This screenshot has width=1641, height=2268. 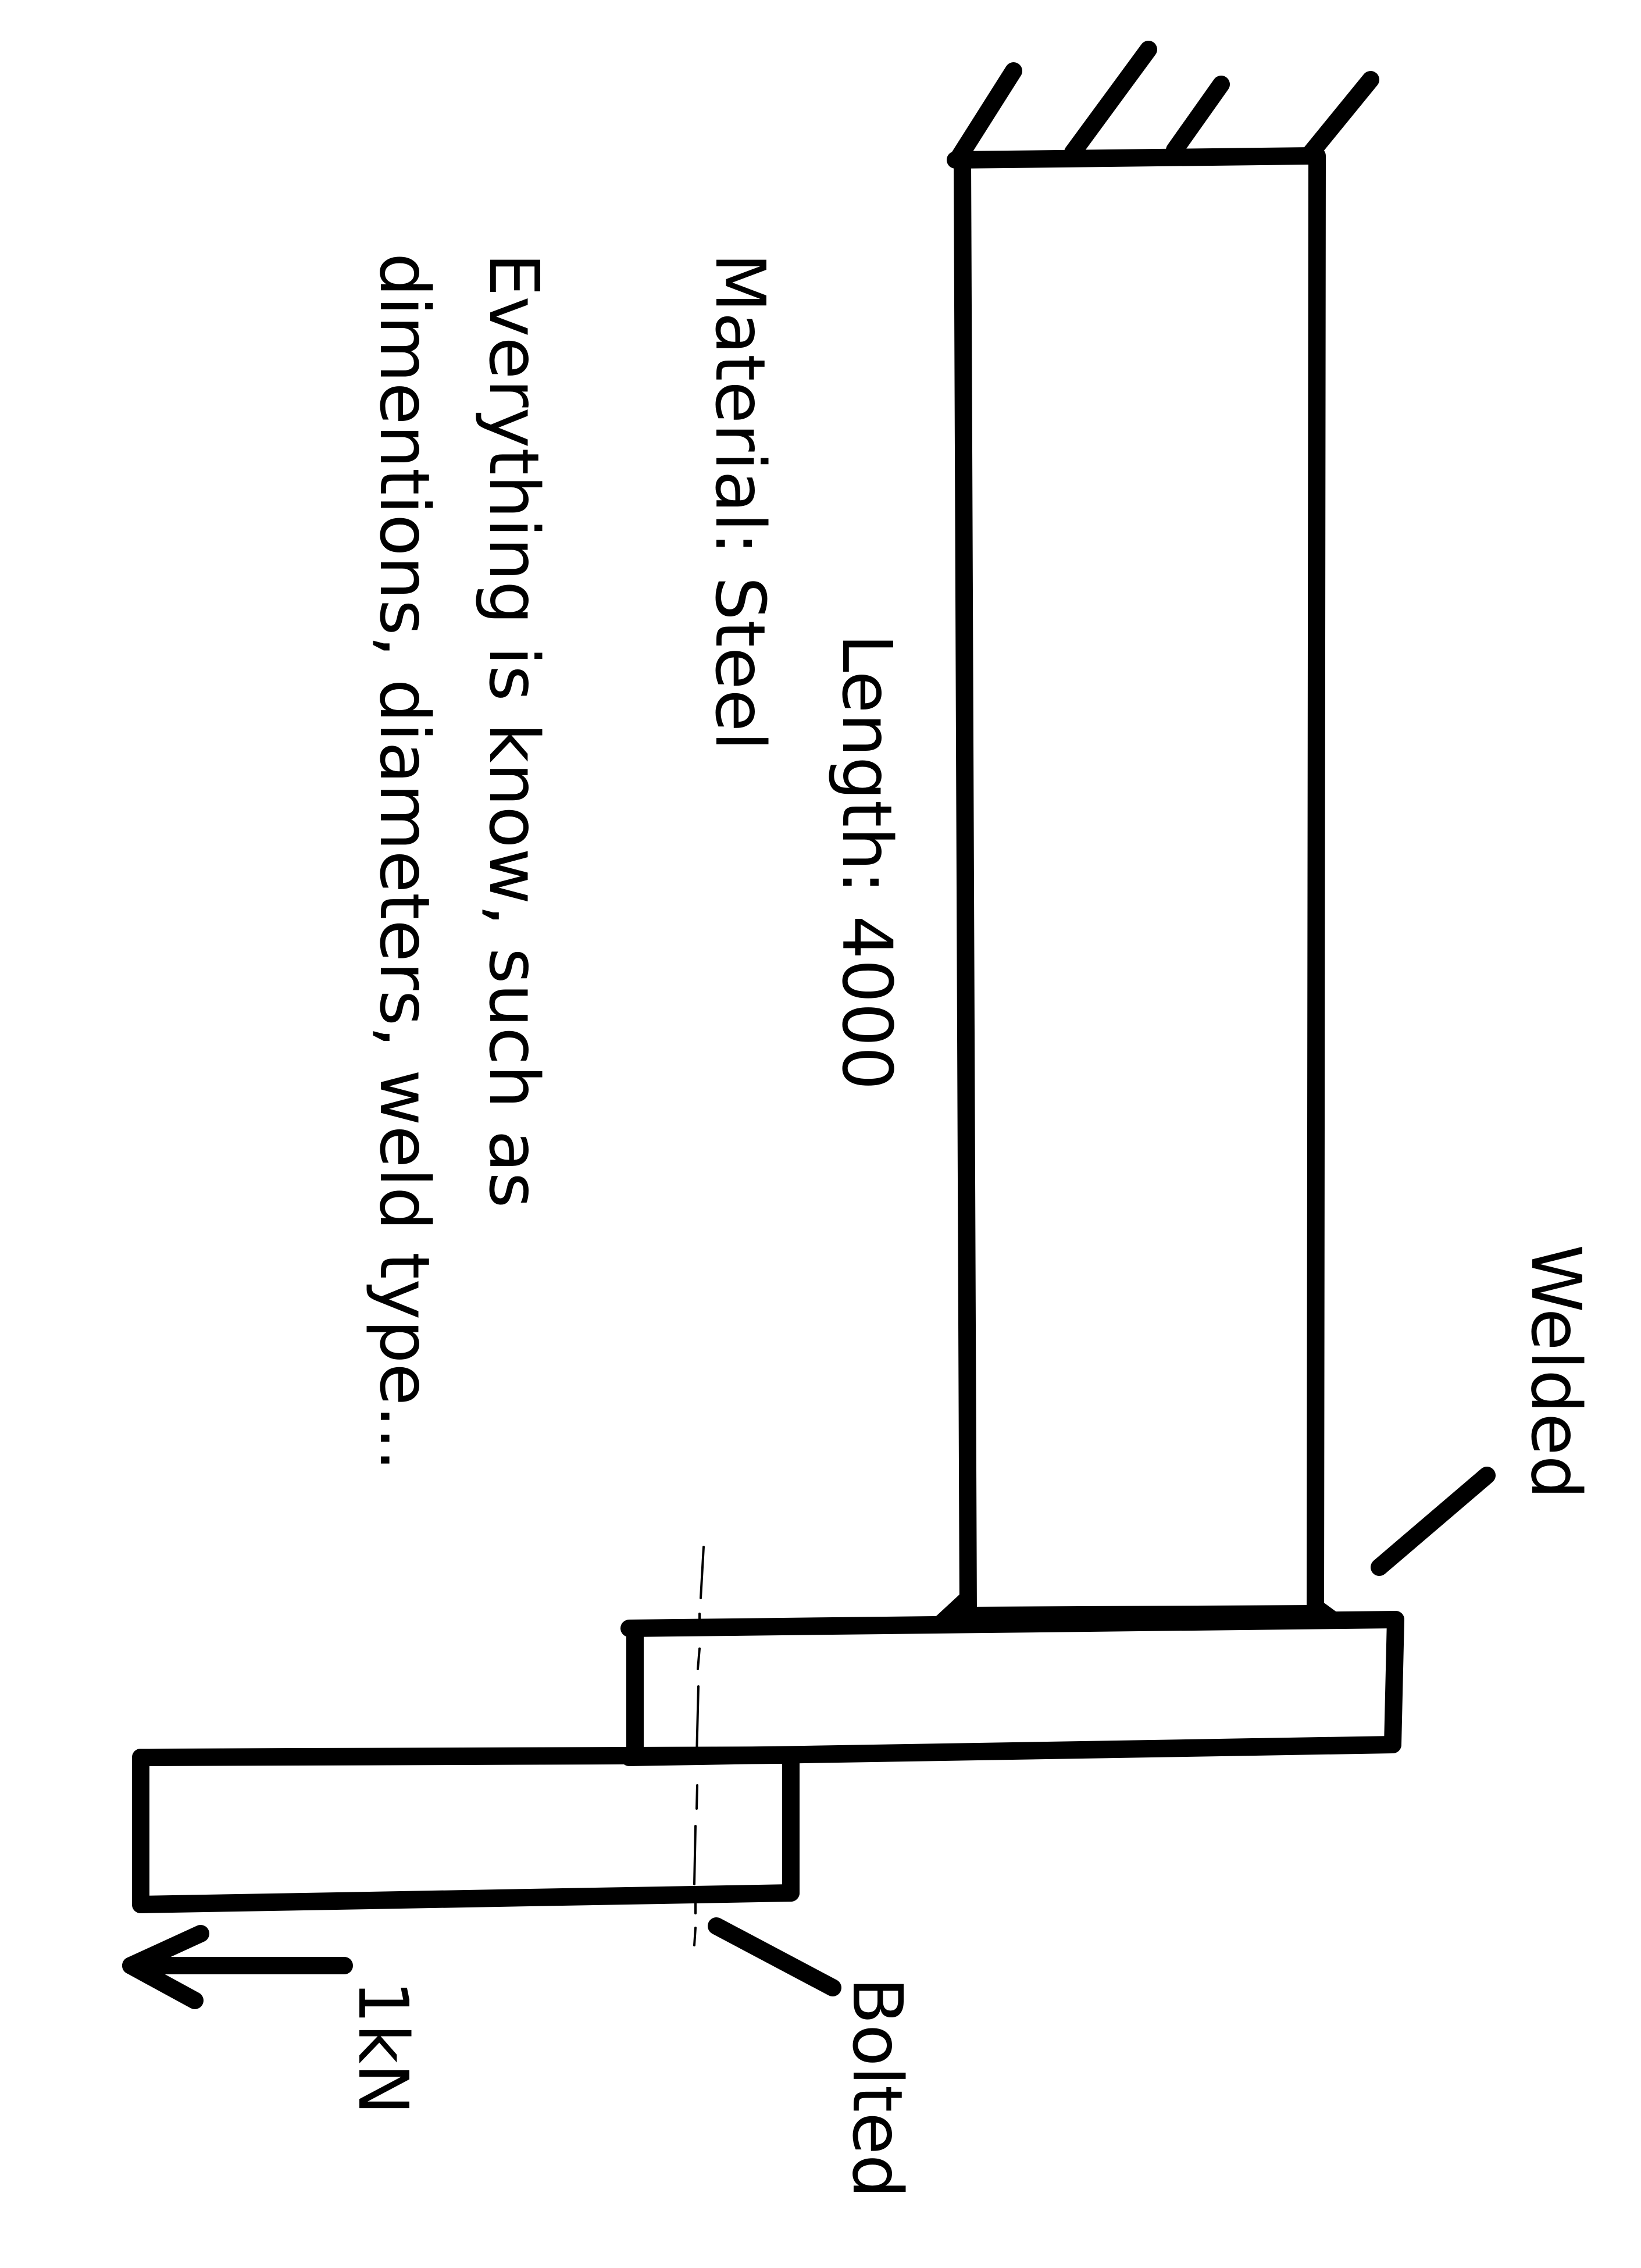 What do you see at coordinates (237, 1967) in the screenshot?
I see `arrow-left-icon` at bounding box center [237, 1967].